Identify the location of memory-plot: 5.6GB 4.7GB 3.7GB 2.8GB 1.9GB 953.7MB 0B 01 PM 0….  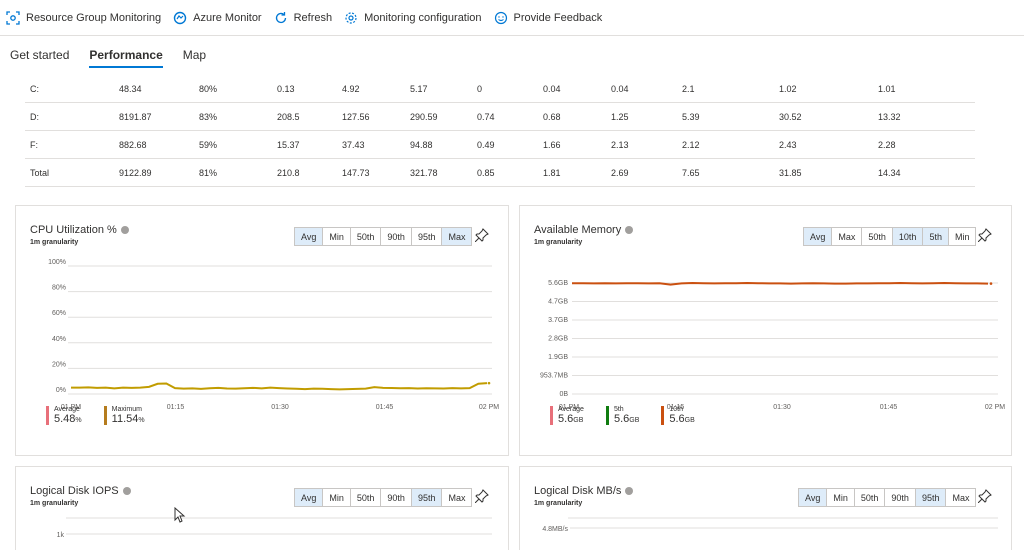
(772, 345).